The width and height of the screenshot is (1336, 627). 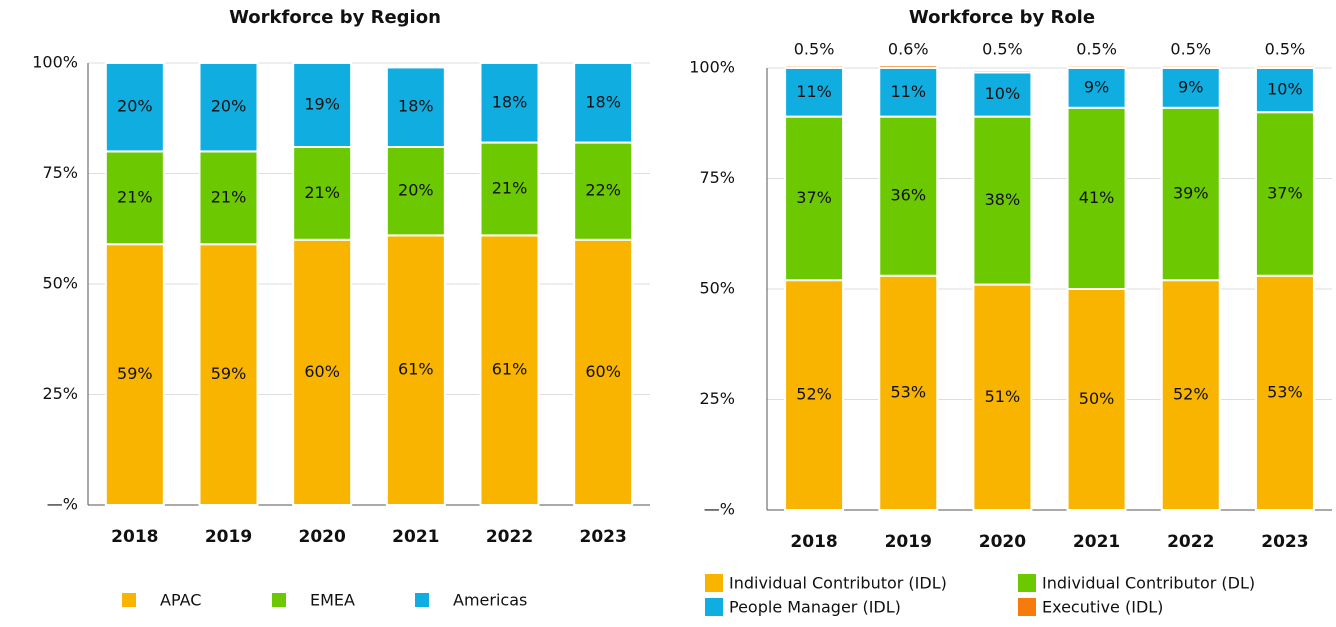 What do you see at coordinates (180, 600) in the screenshot?
I see `legend-label: APAC` at bounding box center [180, 600].